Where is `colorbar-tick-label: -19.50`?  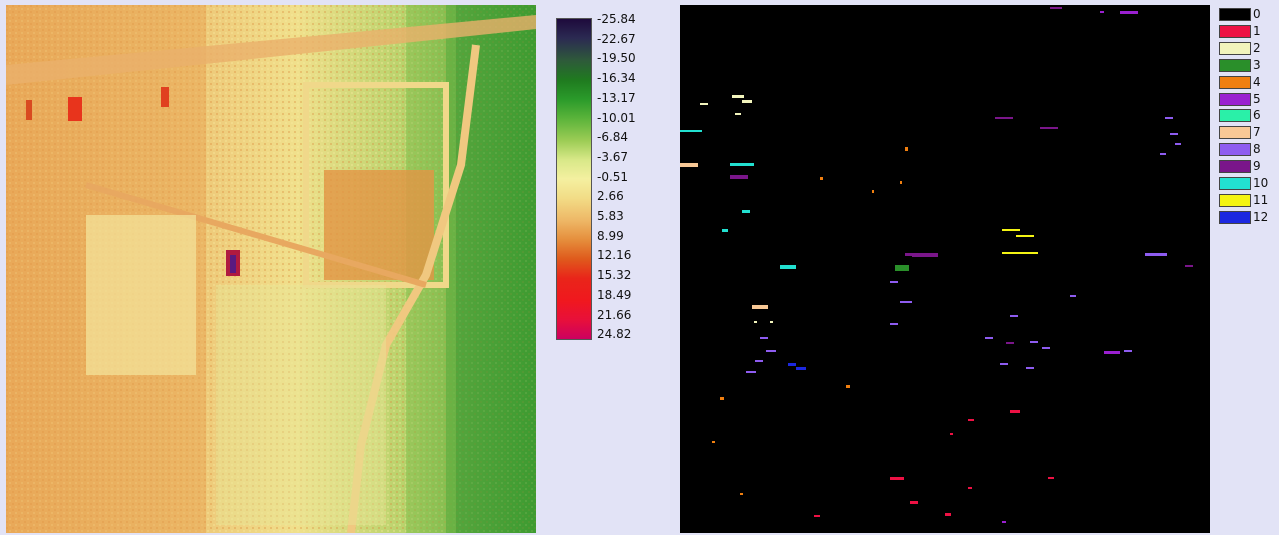
colorbar-tick-label: -19.50 is located at coordinates (616, 58).